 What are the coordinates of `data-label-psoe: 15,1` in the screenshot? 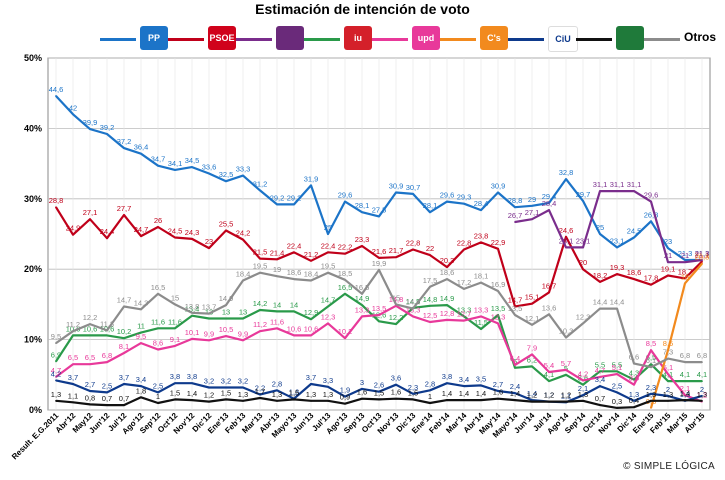 It's located at (532, 297).